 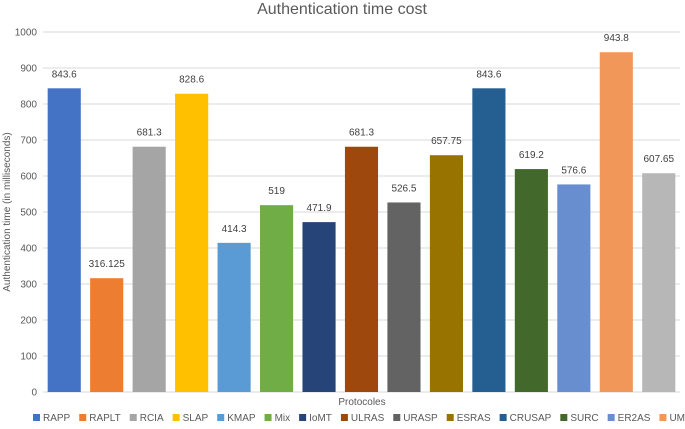 I want to click on data-label: 414.3, so click(x=234, y=229).